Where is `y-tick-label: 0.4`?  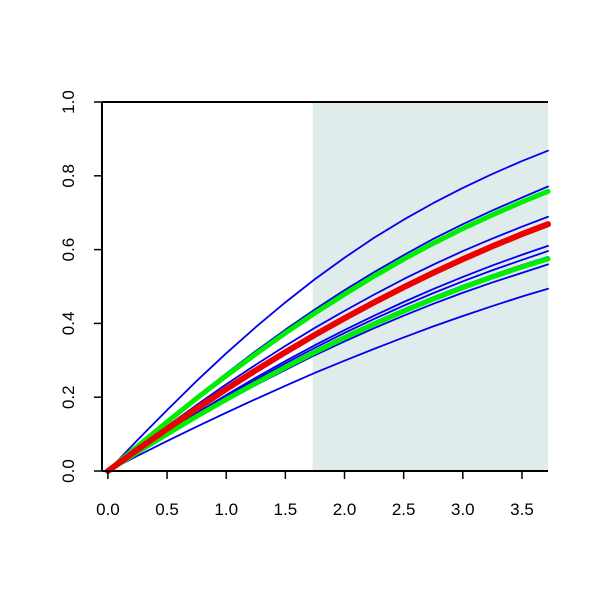
y-tick-label: 0.4 is located at coordinates (68, 324).